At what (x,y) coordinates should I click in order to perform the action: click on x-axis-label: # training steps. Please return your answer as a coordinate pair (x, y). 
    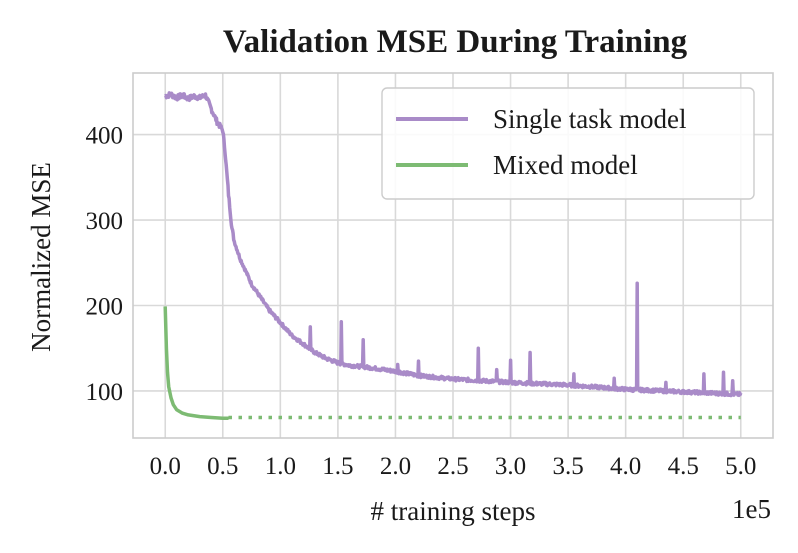
    Looking at the image, I should click on (453, 511).